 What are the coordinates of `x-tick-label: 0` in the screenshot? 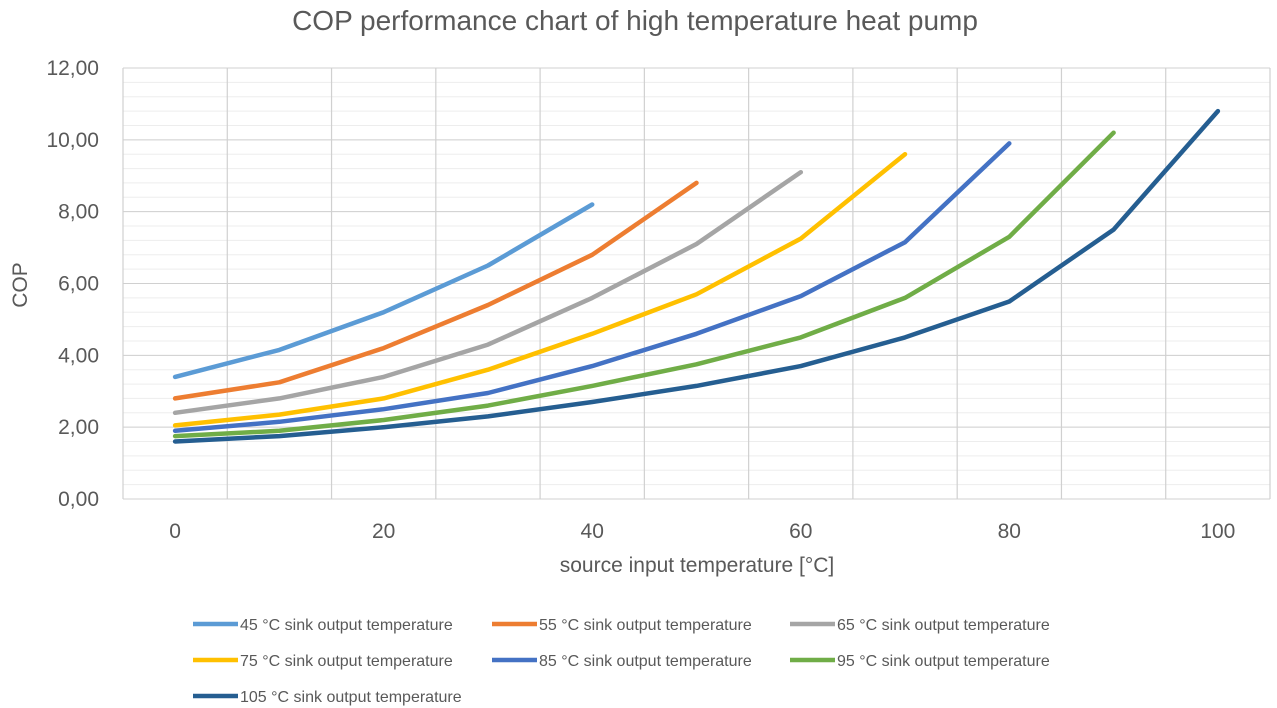 It's located at (175, 531).